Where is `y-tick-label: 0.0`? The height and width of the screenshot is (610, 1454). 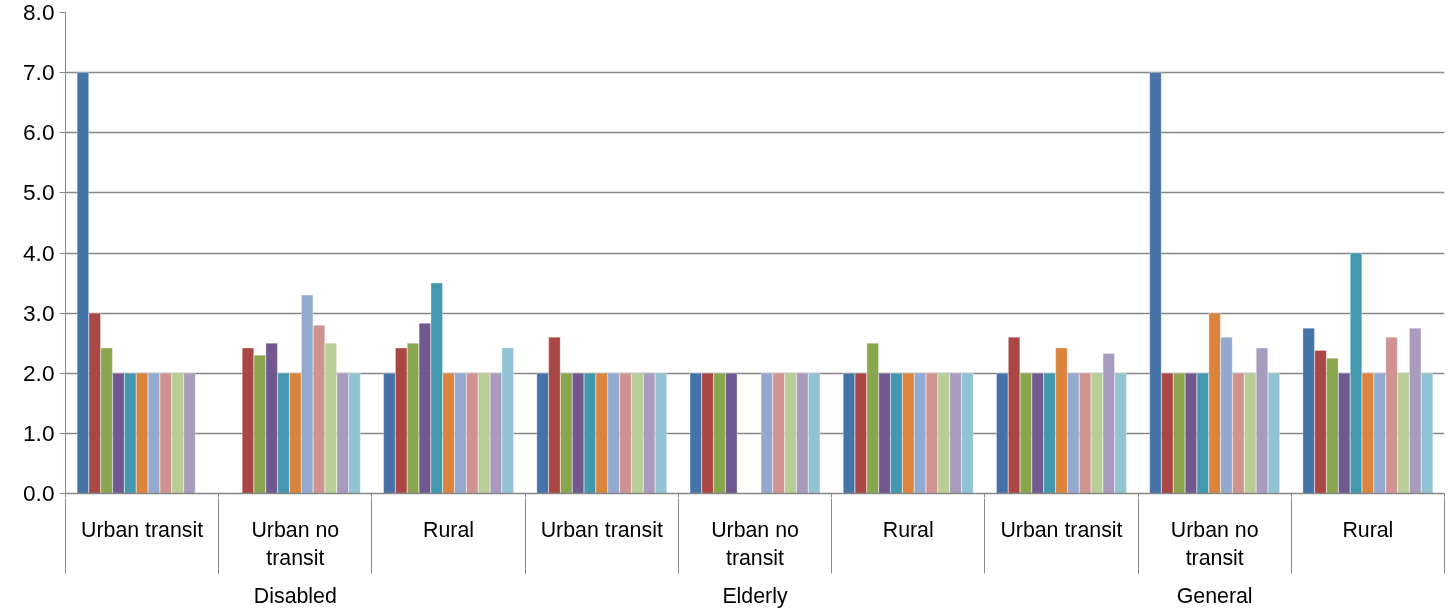 y-tick-label: 0.0 is located at coordinates (39, 493).